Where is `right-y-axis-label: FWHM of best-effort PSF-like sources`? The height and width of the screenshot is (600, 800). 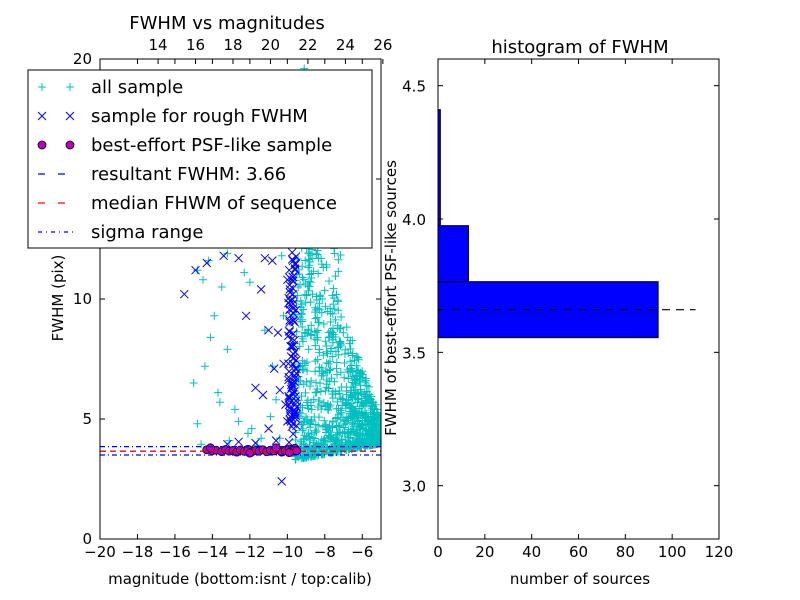
right-y-axis-label: FWHM of best-effort PSF-like sources is located at coordinates (391, 298).